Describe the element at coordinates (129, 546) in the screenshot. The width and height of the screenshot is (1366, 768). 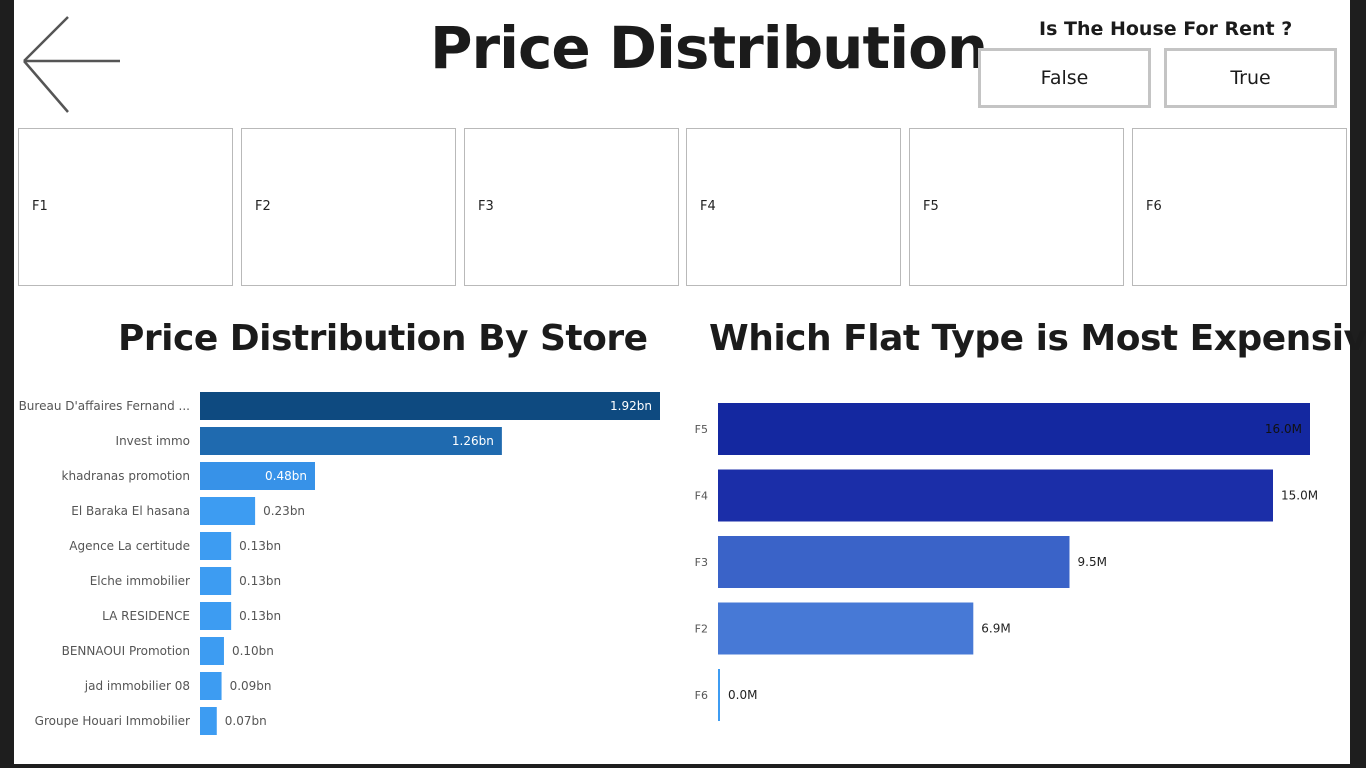
I see `store-category-label: Agence La certitude` at that location.